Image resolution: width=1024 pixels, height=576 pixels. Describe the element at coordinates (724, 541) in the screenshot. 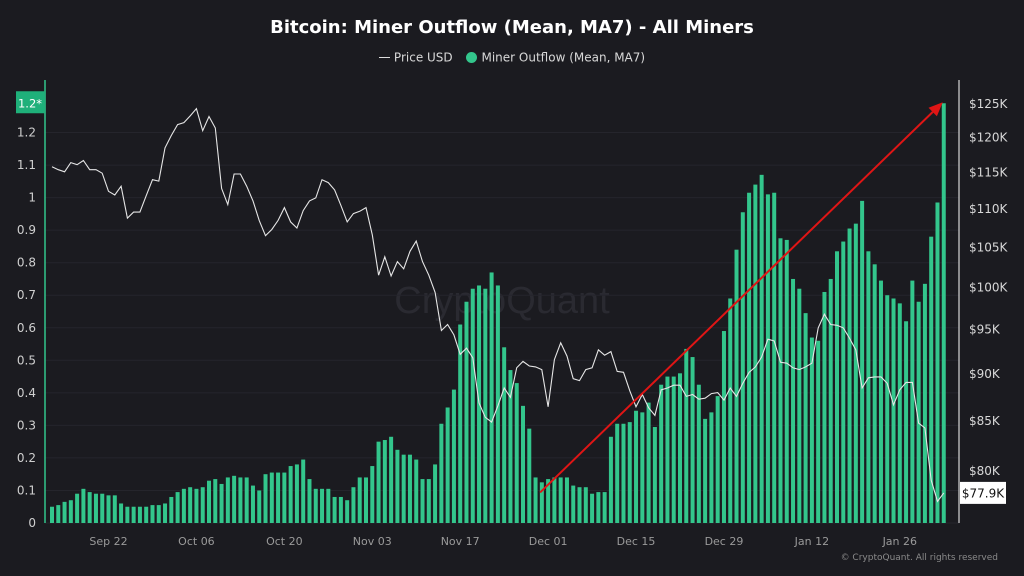

I see `x-axis-tick: Dec 29` at that location.